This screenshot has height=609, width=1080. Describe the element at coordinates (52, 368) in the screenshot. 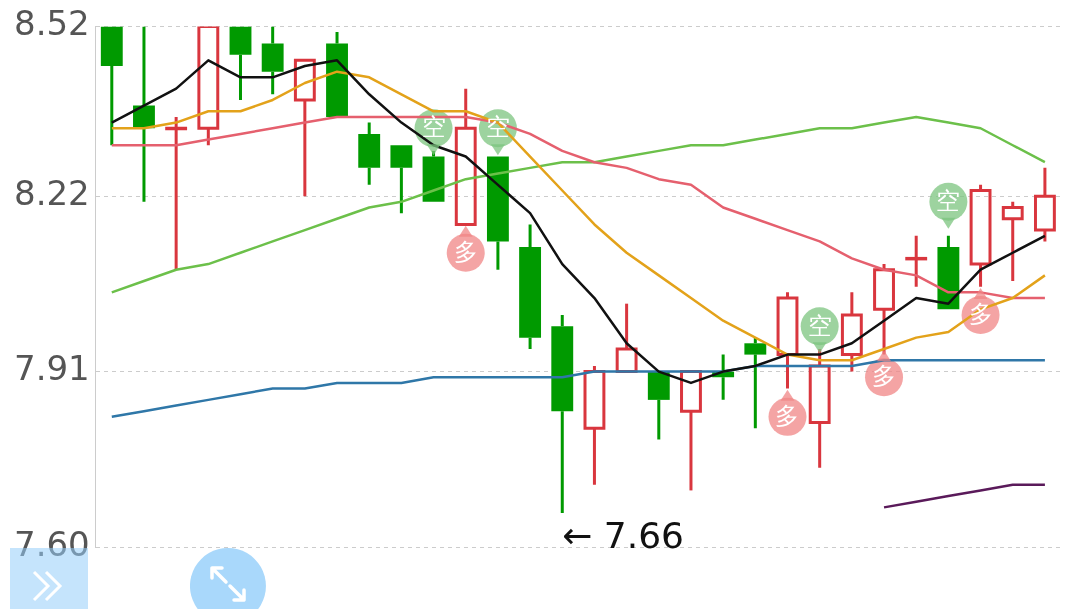

I see `y-tick-label: 7.91` at that location.